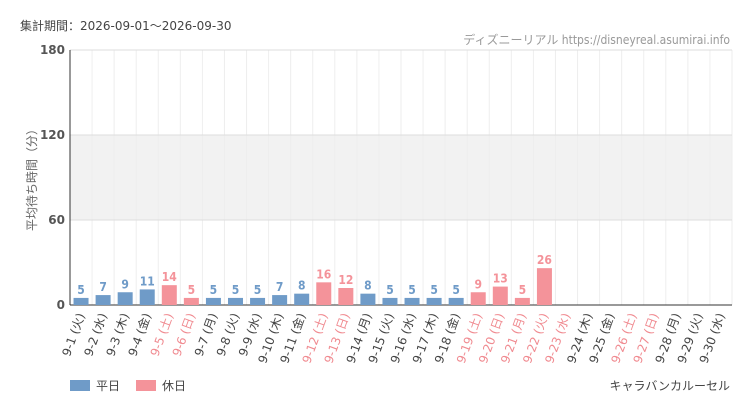  What do you see at coordinates (52, 135) in the screenshot?
I see `y-tick-label: 120` at bounding box center [52, 135].